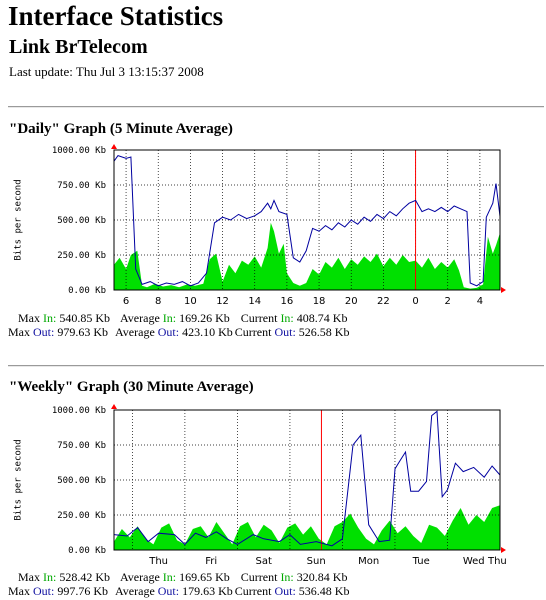 The width and height of the screenshot is (546, 600). What do you see at coordinates (83, 332) in the screenshot?
I see `daily-max-out: 979.63 Kb` at bounding box center [83, 332].